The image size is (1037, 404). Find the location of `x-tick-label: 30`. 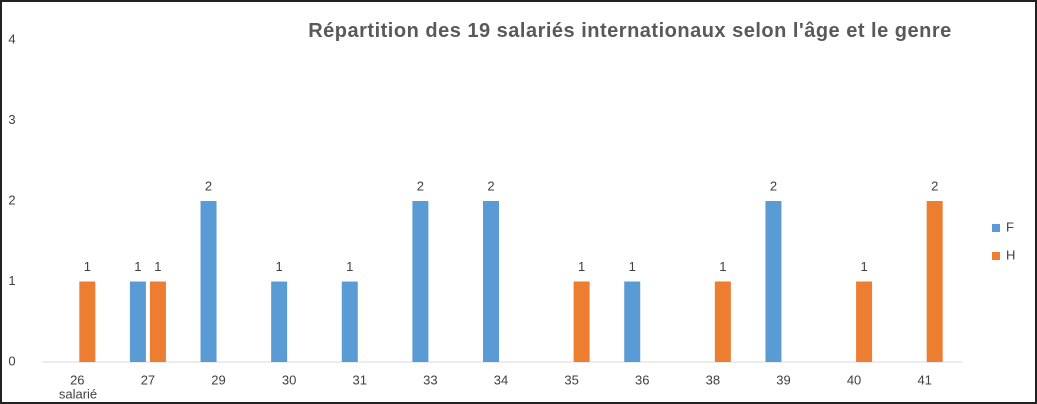

x-tick-label: 30 is located at coordinates (289, 379).